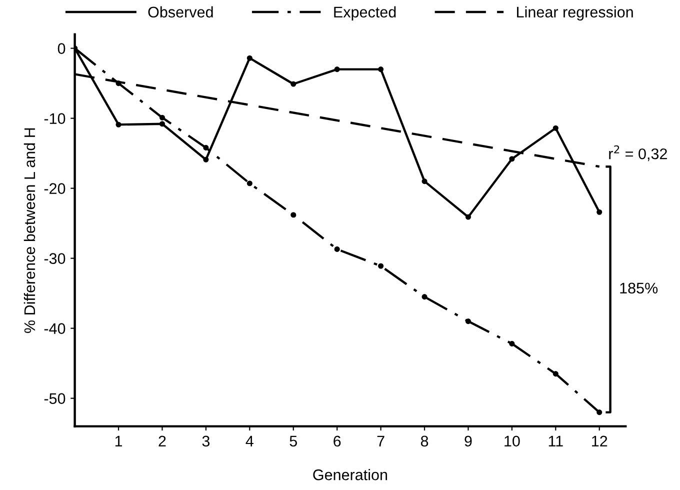 The height and width of the screenshot is (490, 680). What do you see at coordinates (424, 441) in the screenshot?
I see `x-tick-label: 8` at bounding box center [424, 441].